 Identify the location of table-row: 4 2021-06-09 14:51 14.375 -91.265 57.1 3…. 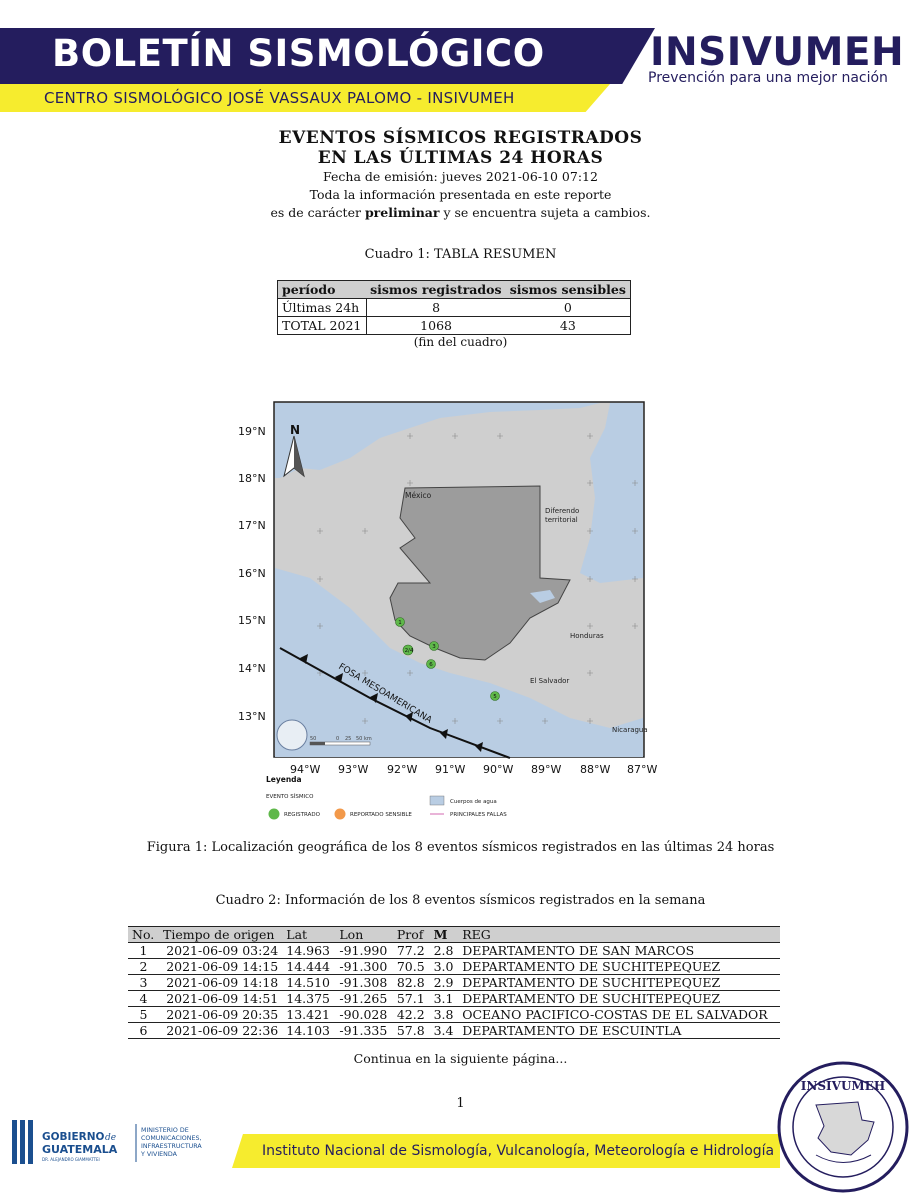
(454, 998).